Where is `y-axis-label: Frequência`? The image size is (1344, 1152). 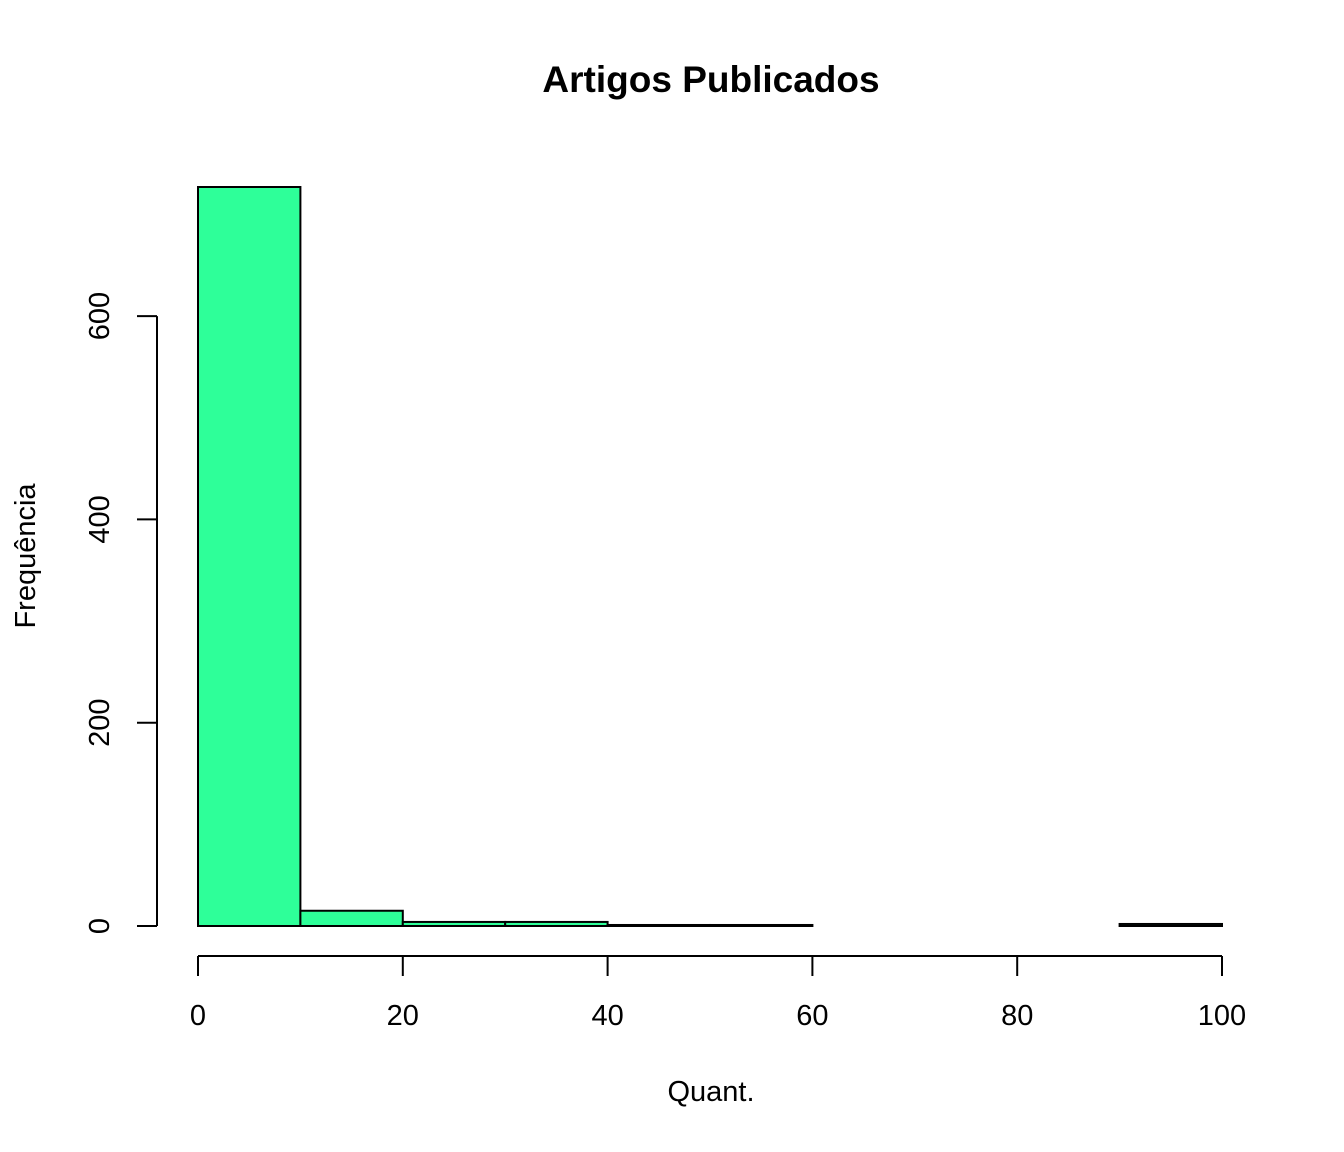 y-axis-label: Frequência is located at coordinates (26, 556).